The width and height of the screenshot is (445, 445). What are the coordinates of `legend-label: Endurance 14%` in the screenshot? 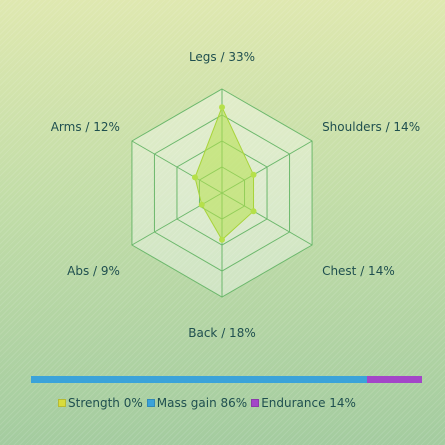 It's located at (308, 403).